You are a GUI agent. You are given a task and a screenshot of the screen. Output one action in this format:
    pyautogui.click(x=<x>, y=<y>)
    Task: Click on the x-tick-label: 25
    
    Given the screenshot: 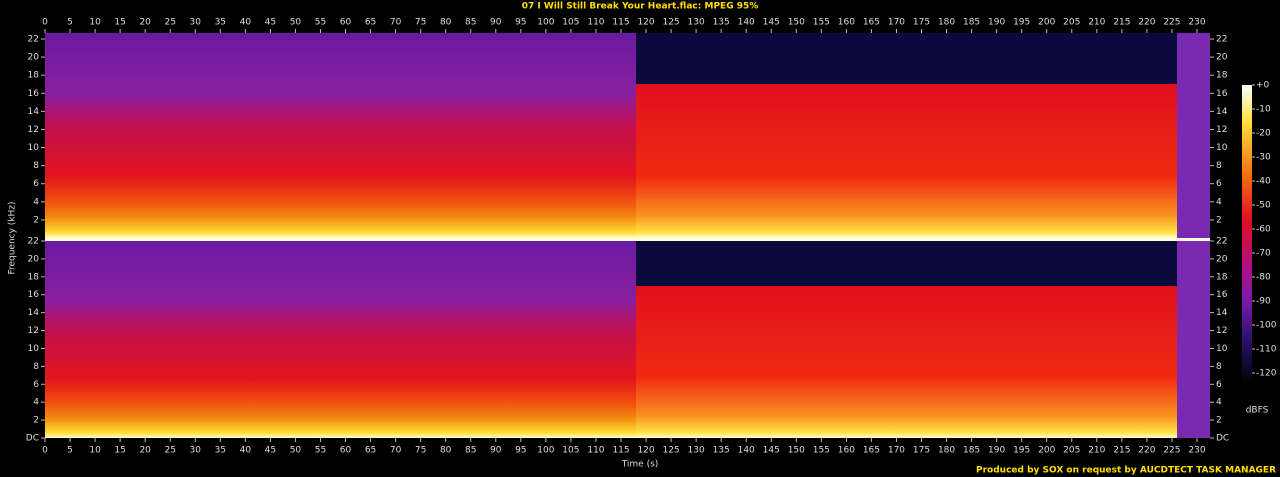 What is the action you would take?
    pyautogui.click(x=169, y=451)
    